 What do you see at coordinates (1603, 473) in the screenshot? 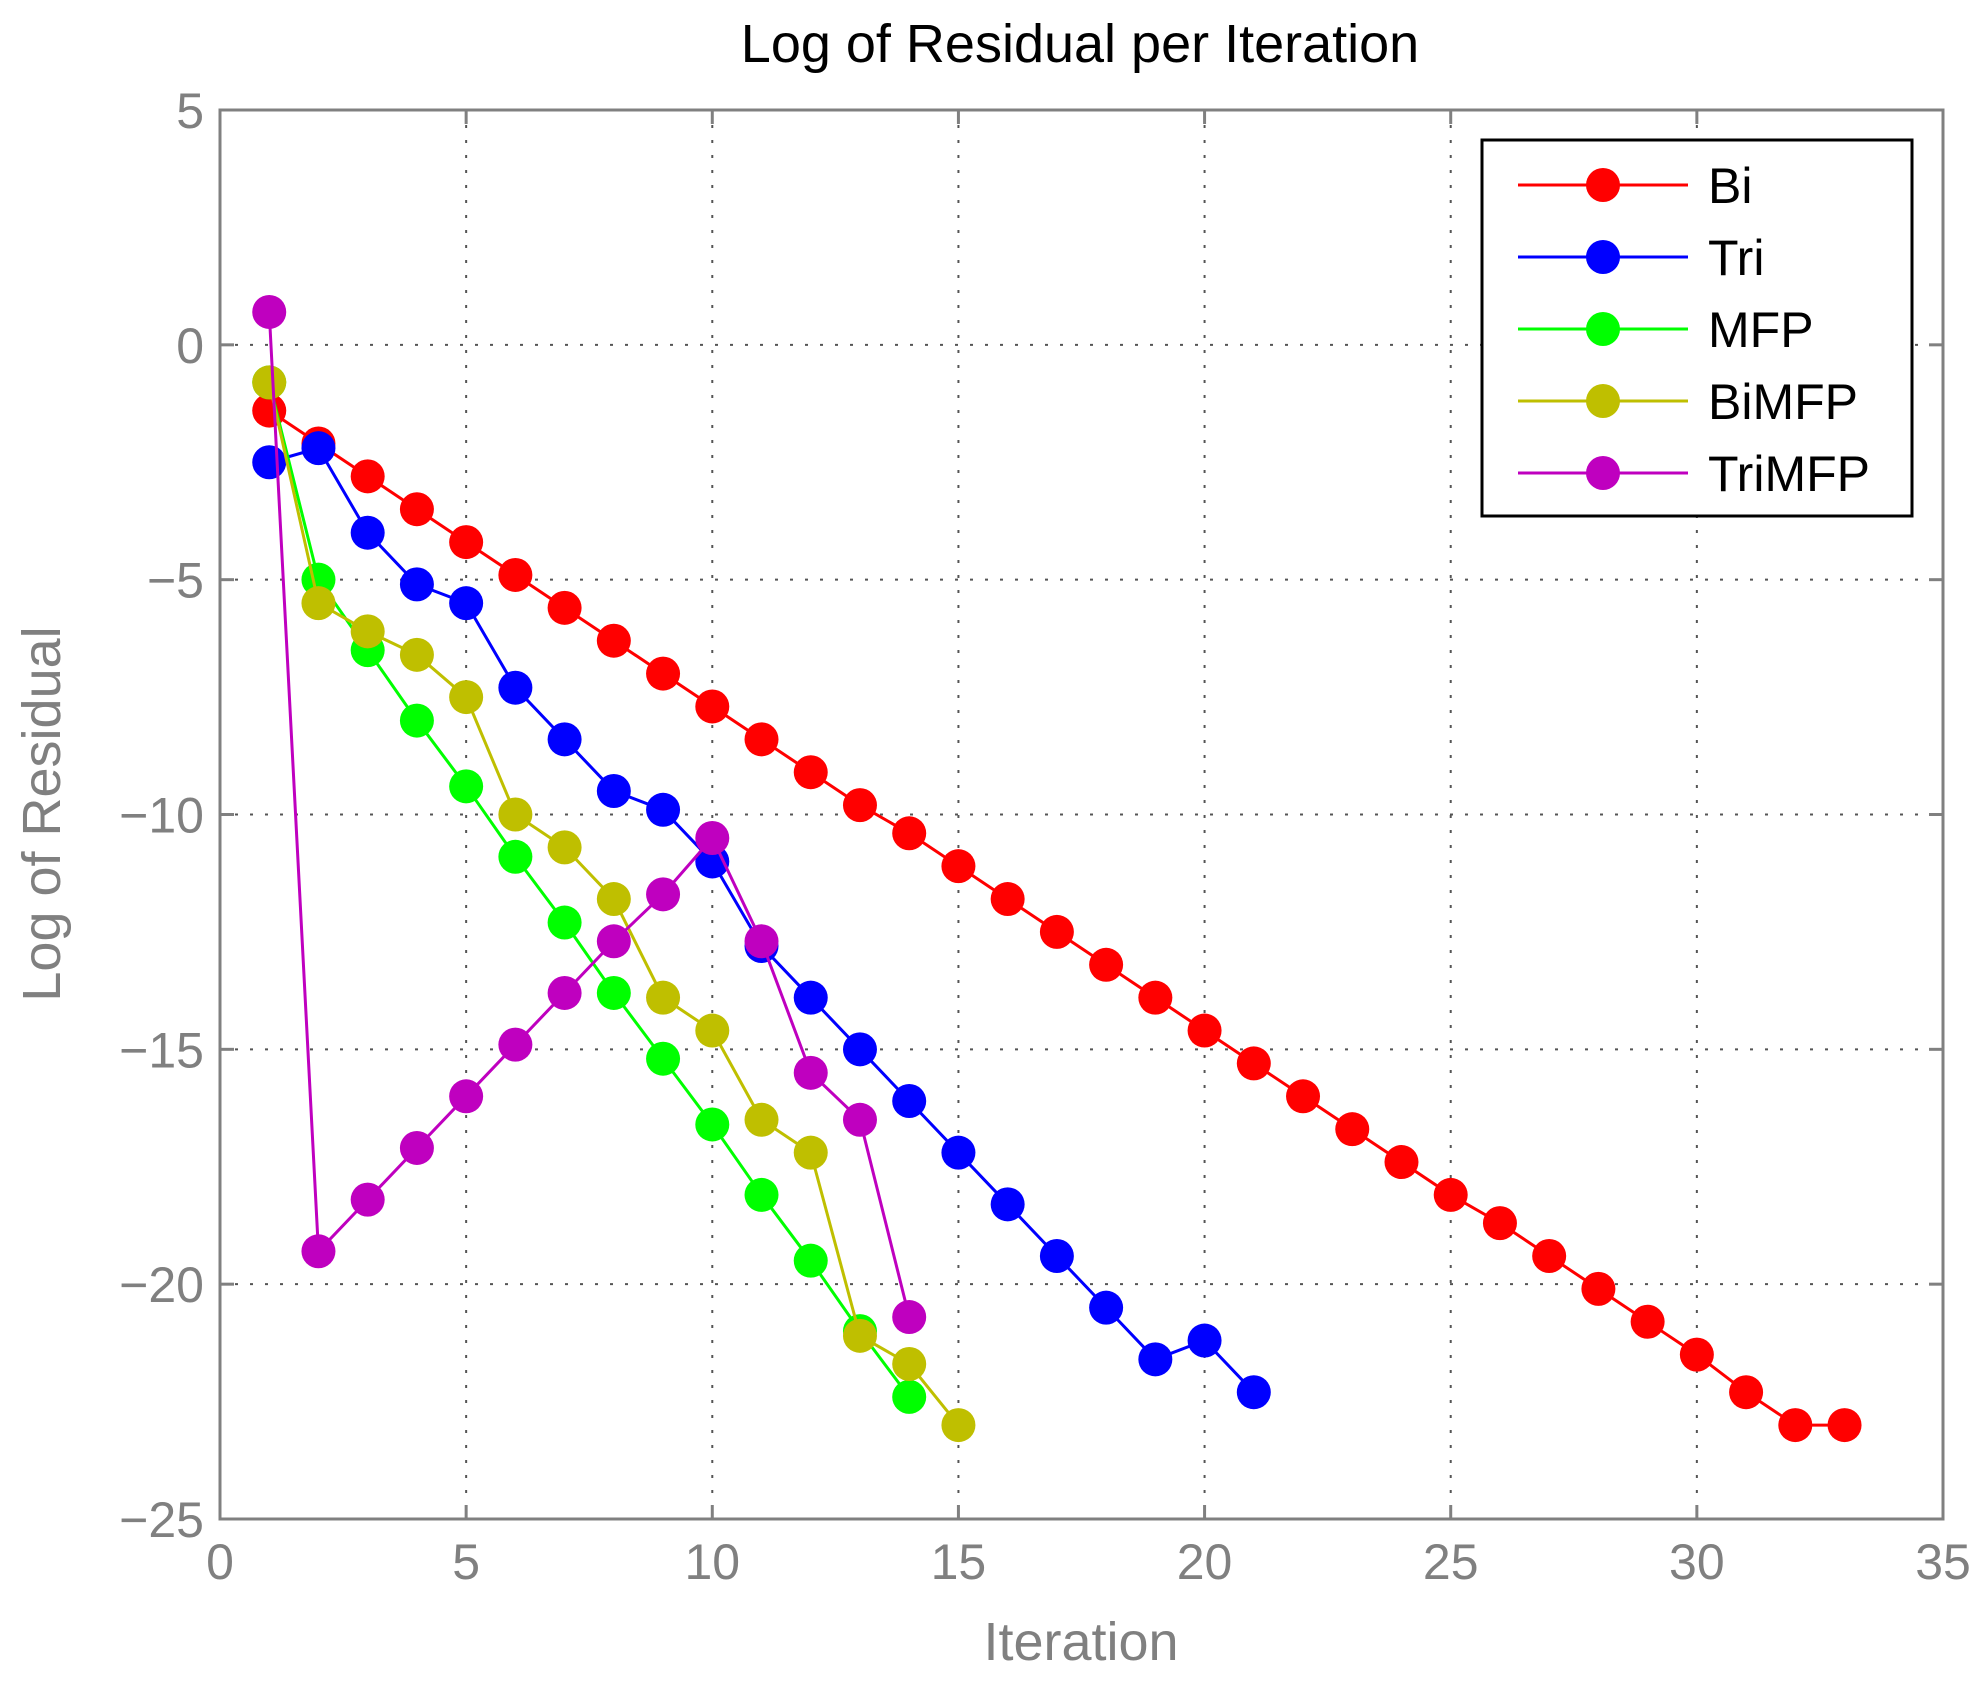
I see `legend-marker-trimfp` at bounding box center [1603, 473].